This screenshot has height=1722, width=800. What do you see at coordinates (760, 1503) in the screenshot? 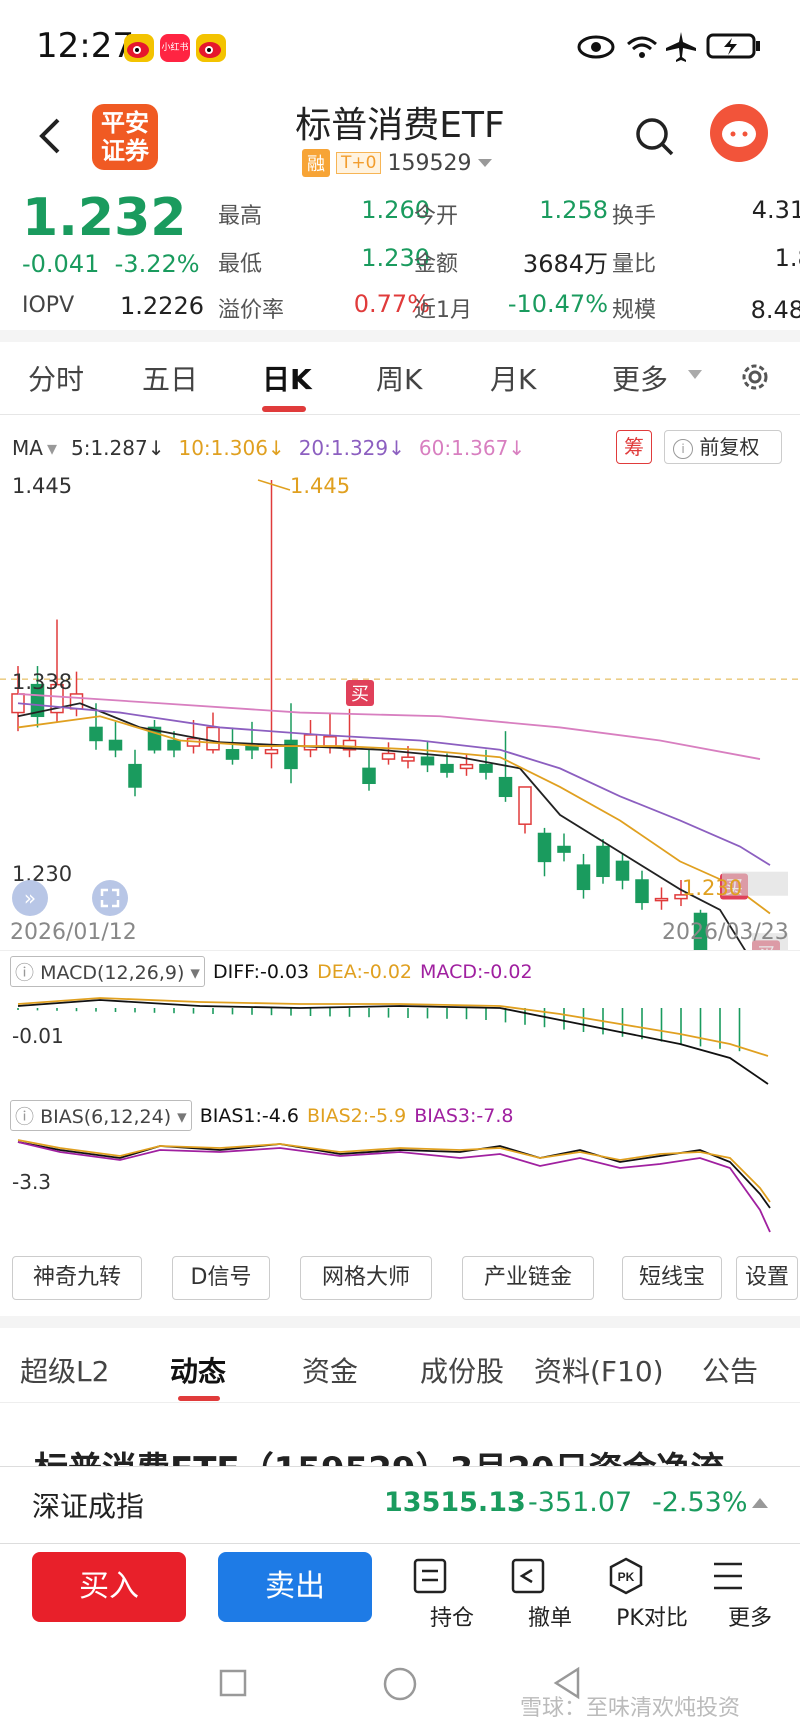
I see `chevron-up-icon` at bounding box center [760, 1503].